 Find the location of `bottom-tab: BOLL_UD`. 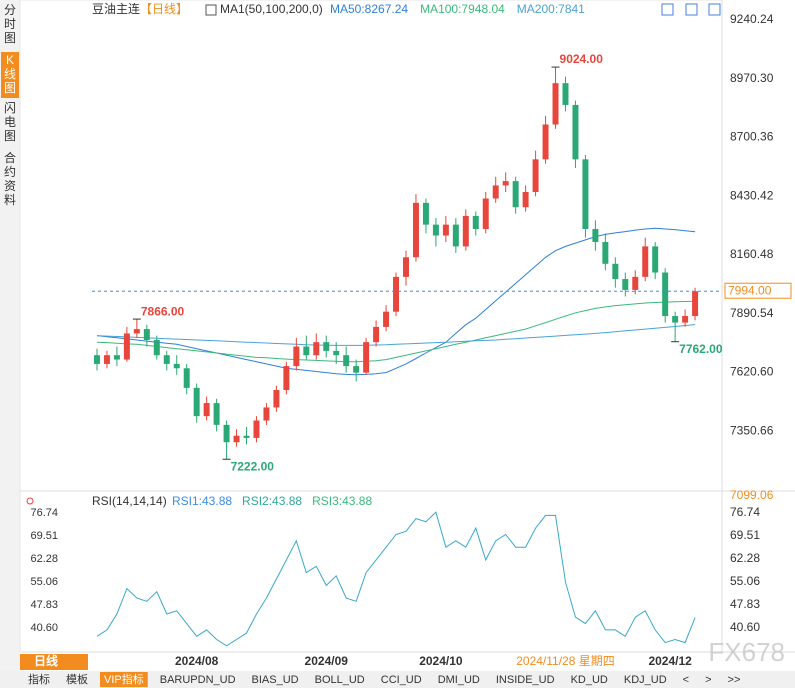

bottom-tab: BOLL_UD is located at coordinates (340, 680).